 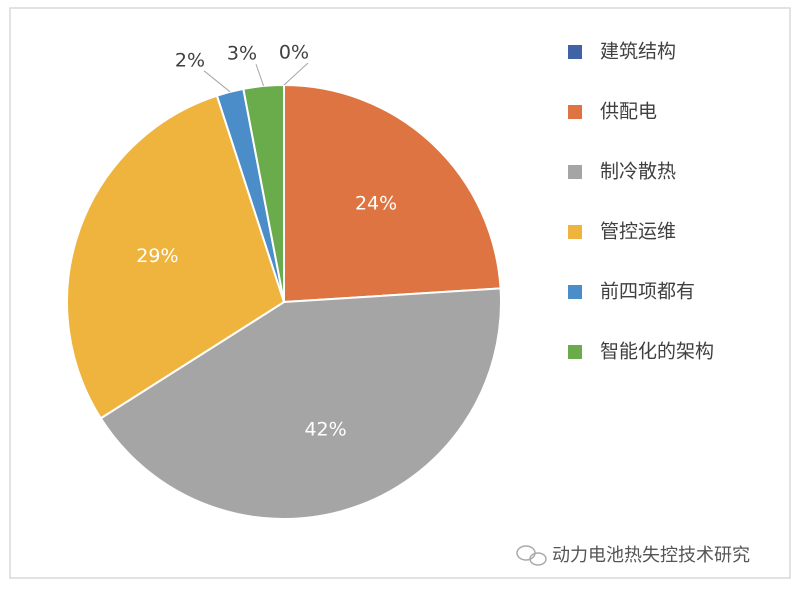 What do you see at coordinates (638, 52) in the screenshot?
I see `legend-label: 建筑结构` at bounding box center [638, 52].